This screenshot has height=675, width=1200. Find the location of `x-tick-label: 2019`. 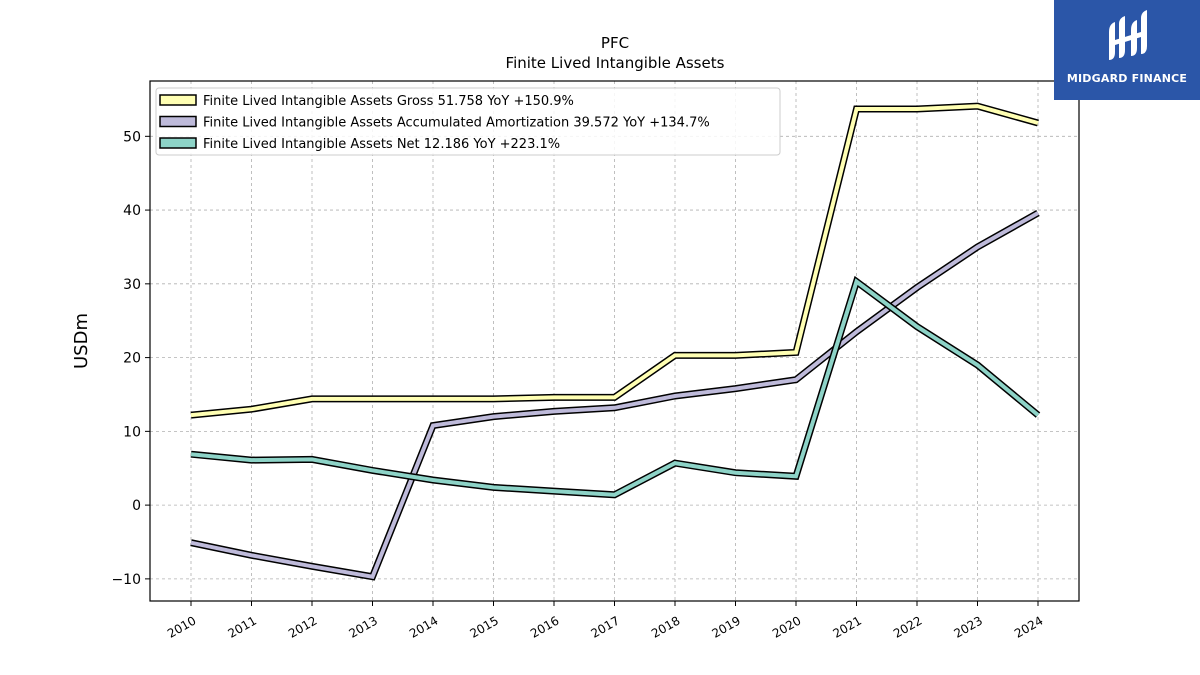

x-tick-label: 2019 is located at coordinates (726, 626).